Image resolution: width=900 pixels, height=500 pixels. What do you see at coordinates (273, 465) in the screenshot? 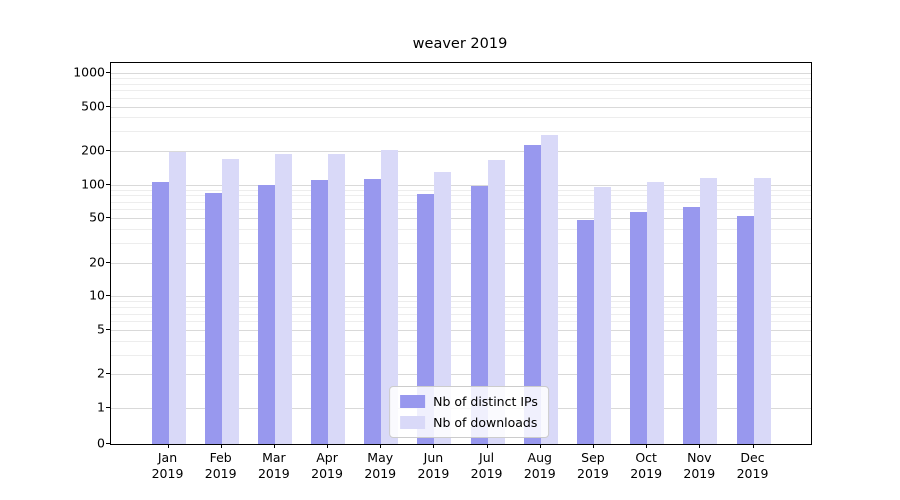
I see `x-tick-label-mar: Mar 2019` at bounding box center [273, 465].